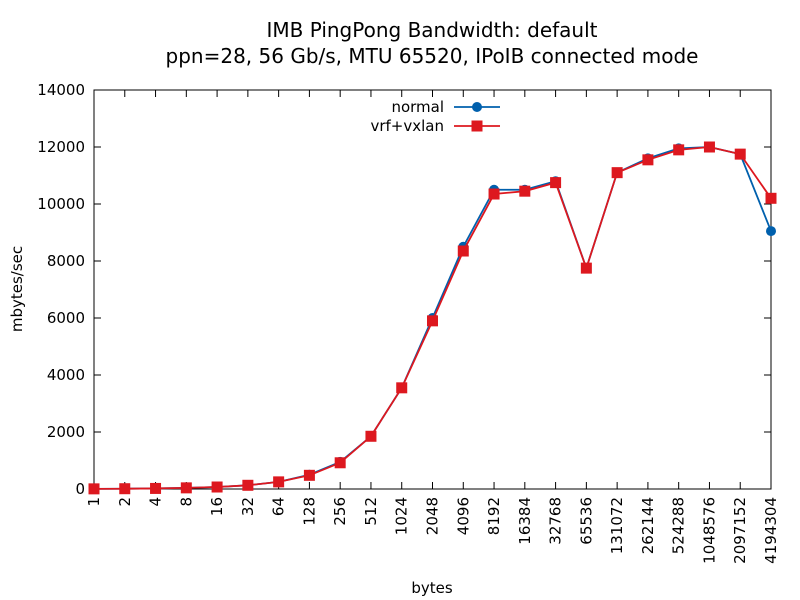  Describe the element at coordinates (309, 511) in the screenshot. I see `x-tick-label: 128` at that location.